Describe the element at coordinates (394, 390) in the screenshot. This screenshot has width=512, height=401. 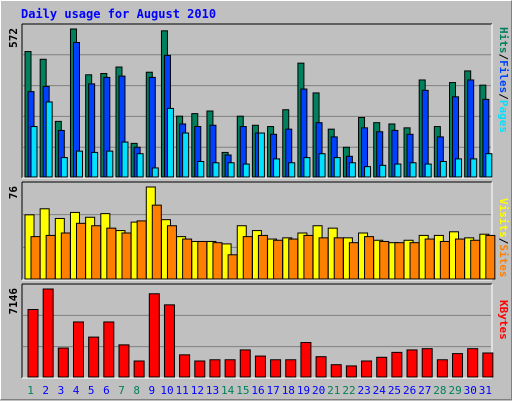
I see `day-label: 25` at that location.